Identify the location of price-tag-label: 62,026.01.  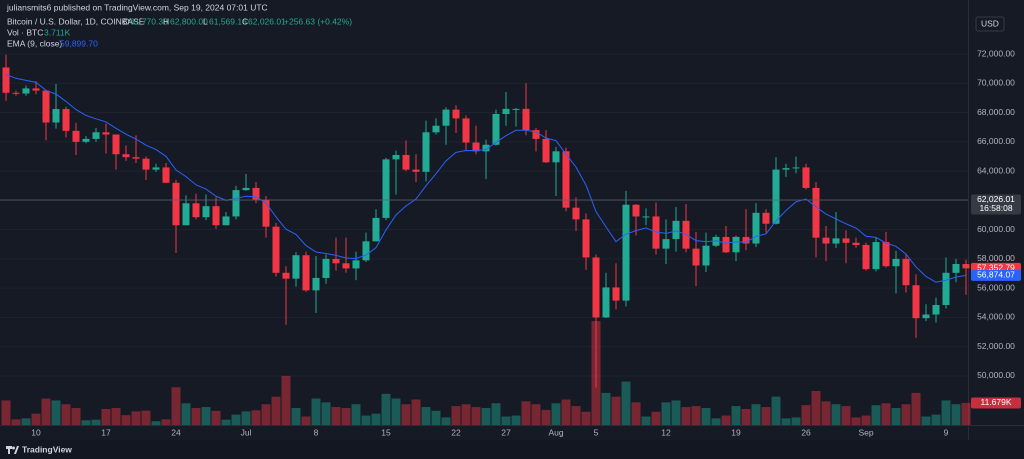
(996, 199).